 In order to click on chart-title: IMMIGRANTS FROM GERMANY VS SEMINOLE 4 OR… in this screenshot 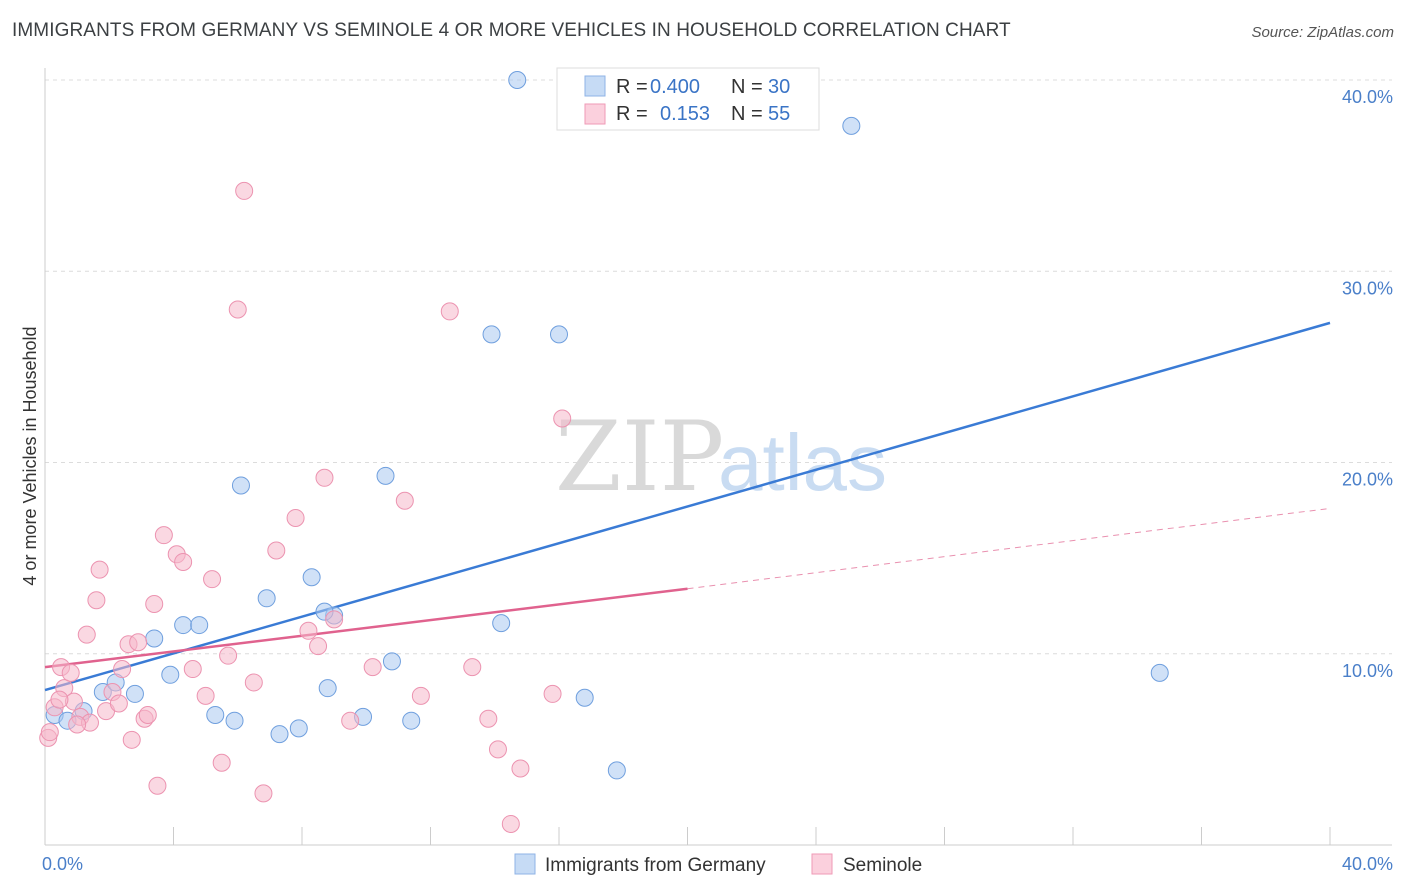, I will do `click(511, 30)`.